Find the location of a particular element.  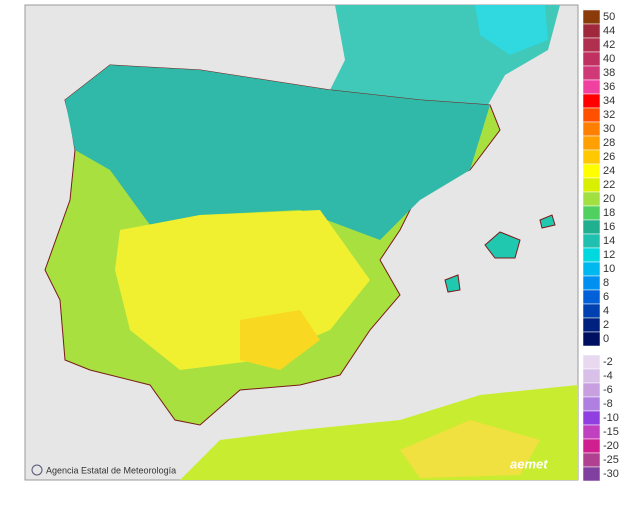

legend-label: 10 is located at coordinates (609, 269).